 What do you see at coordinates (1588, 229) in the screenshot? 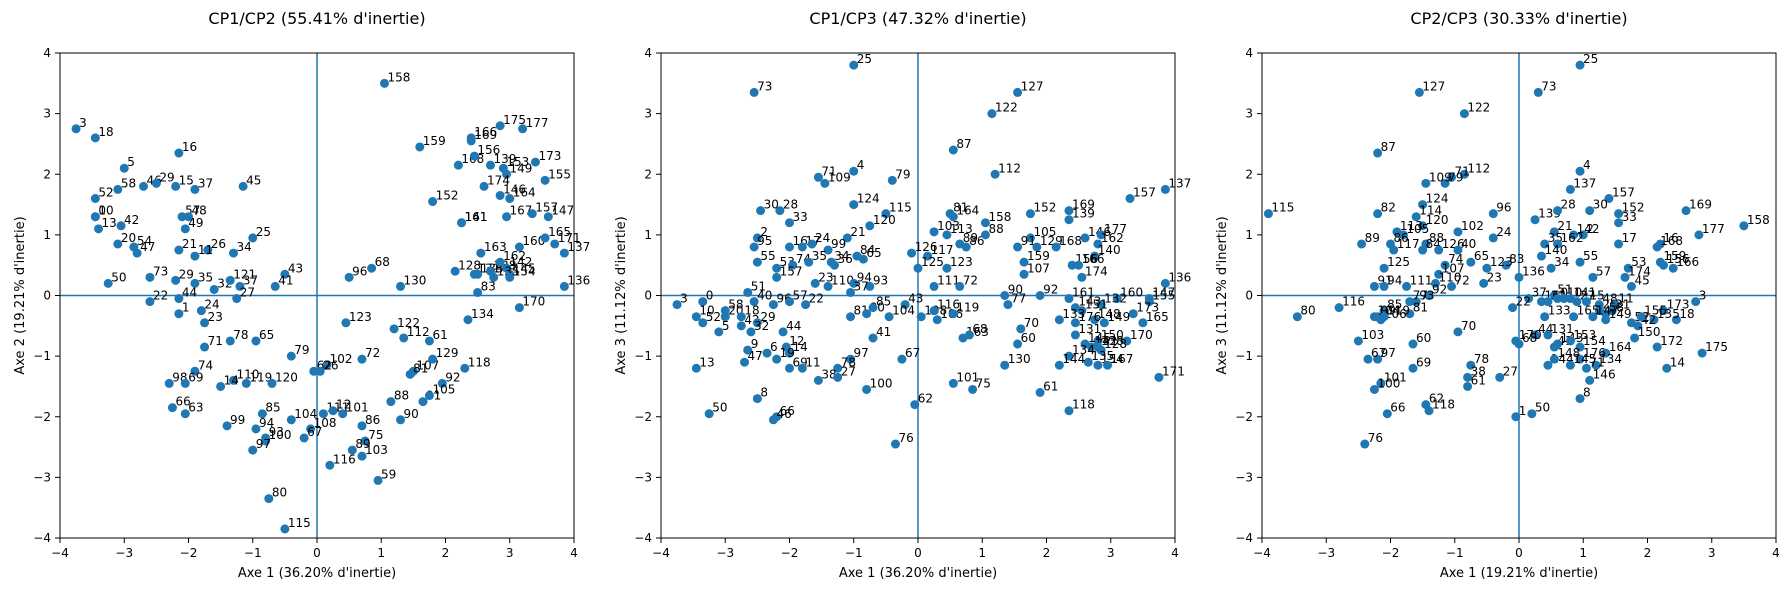
I see `point-label: 142` at bounding box center [1588, 229].